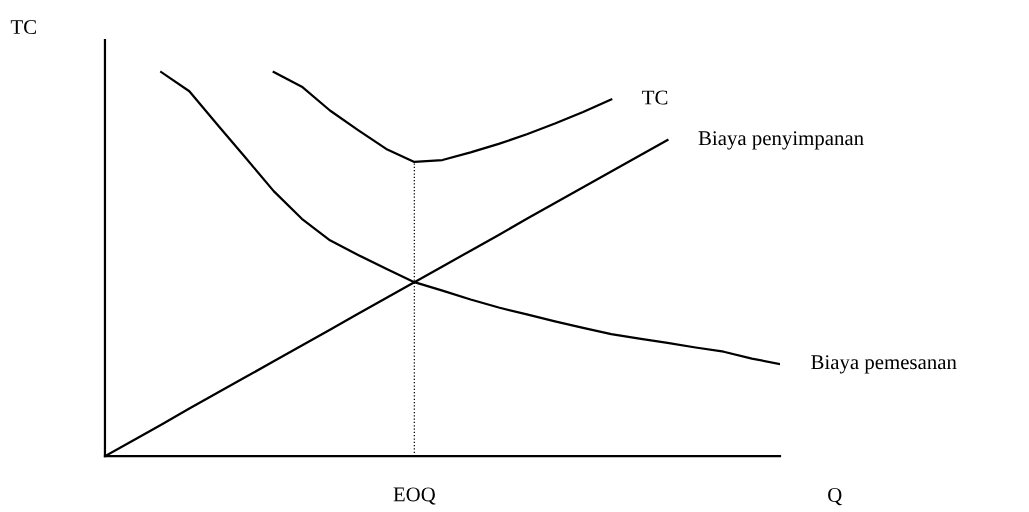 This screenshot has height=512, width=1029. I want to click on x-axis-title: Q, so click(835, 497).